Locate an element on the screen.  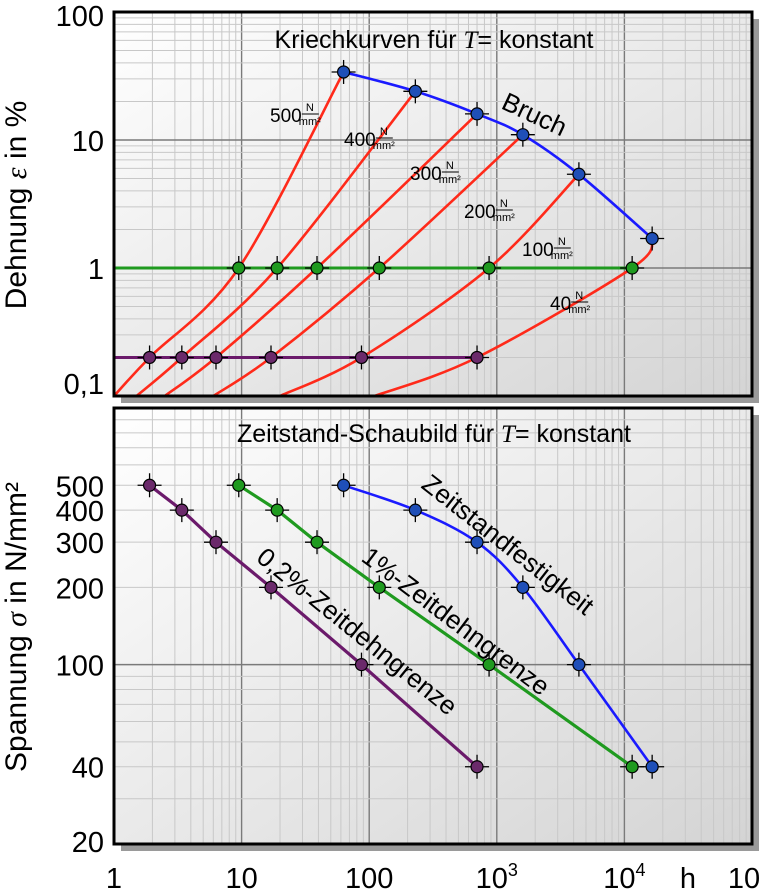
y-tick-label: 200 is located at coordinates (80, 589).